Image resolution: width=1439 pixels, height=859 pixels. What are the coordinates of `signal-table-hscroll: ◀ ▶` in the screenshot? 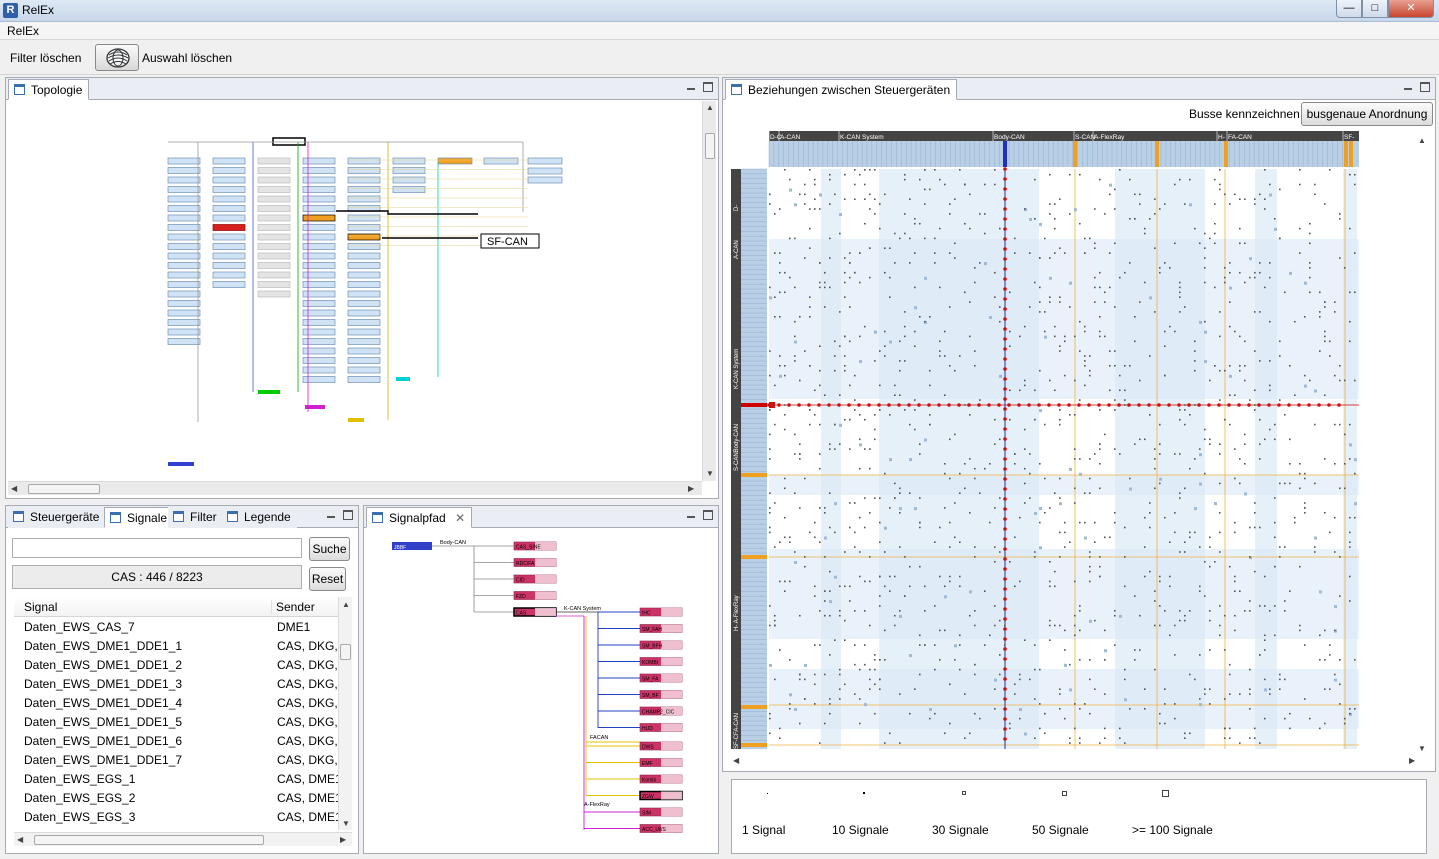 It's located at (183, 839).